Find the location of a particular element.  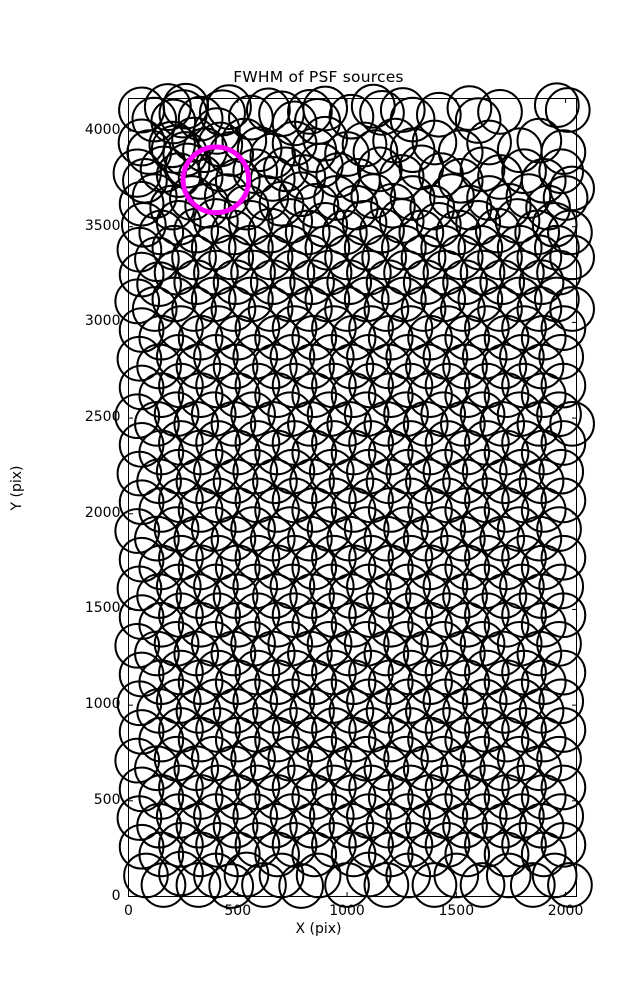

x-tick-label: 0 is located at coordinates (128, 910).